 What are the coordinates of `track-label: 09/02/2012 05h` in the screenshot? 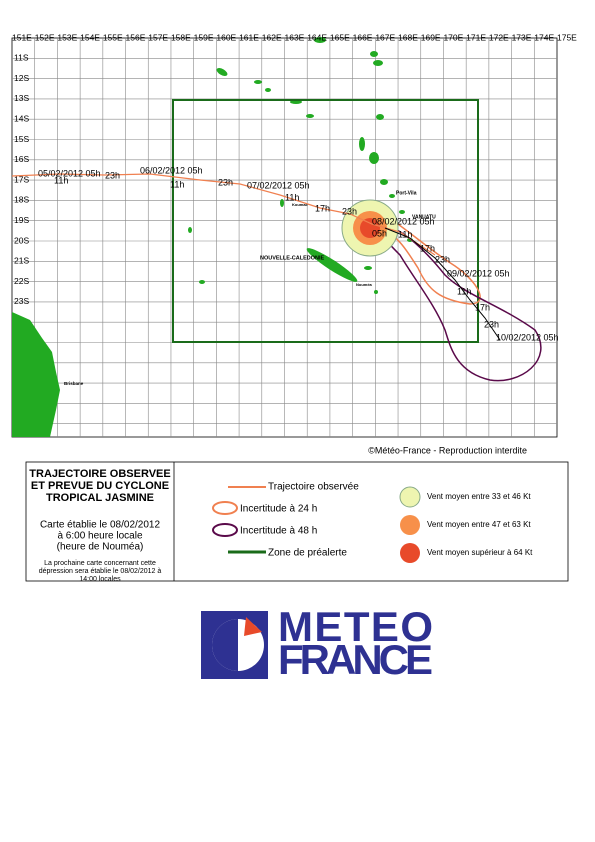 It's located at (478, 273).